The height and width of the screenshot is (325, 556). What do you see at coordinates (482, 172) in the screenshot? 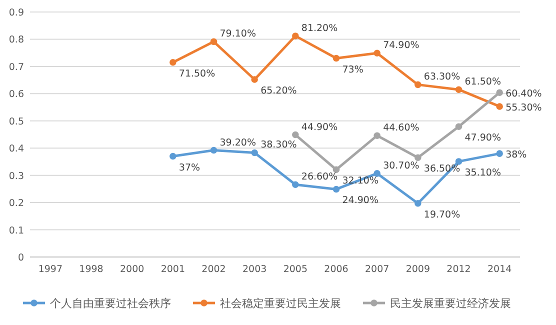
I see `data-label: 35.10%` at bounding box center [482, 172].